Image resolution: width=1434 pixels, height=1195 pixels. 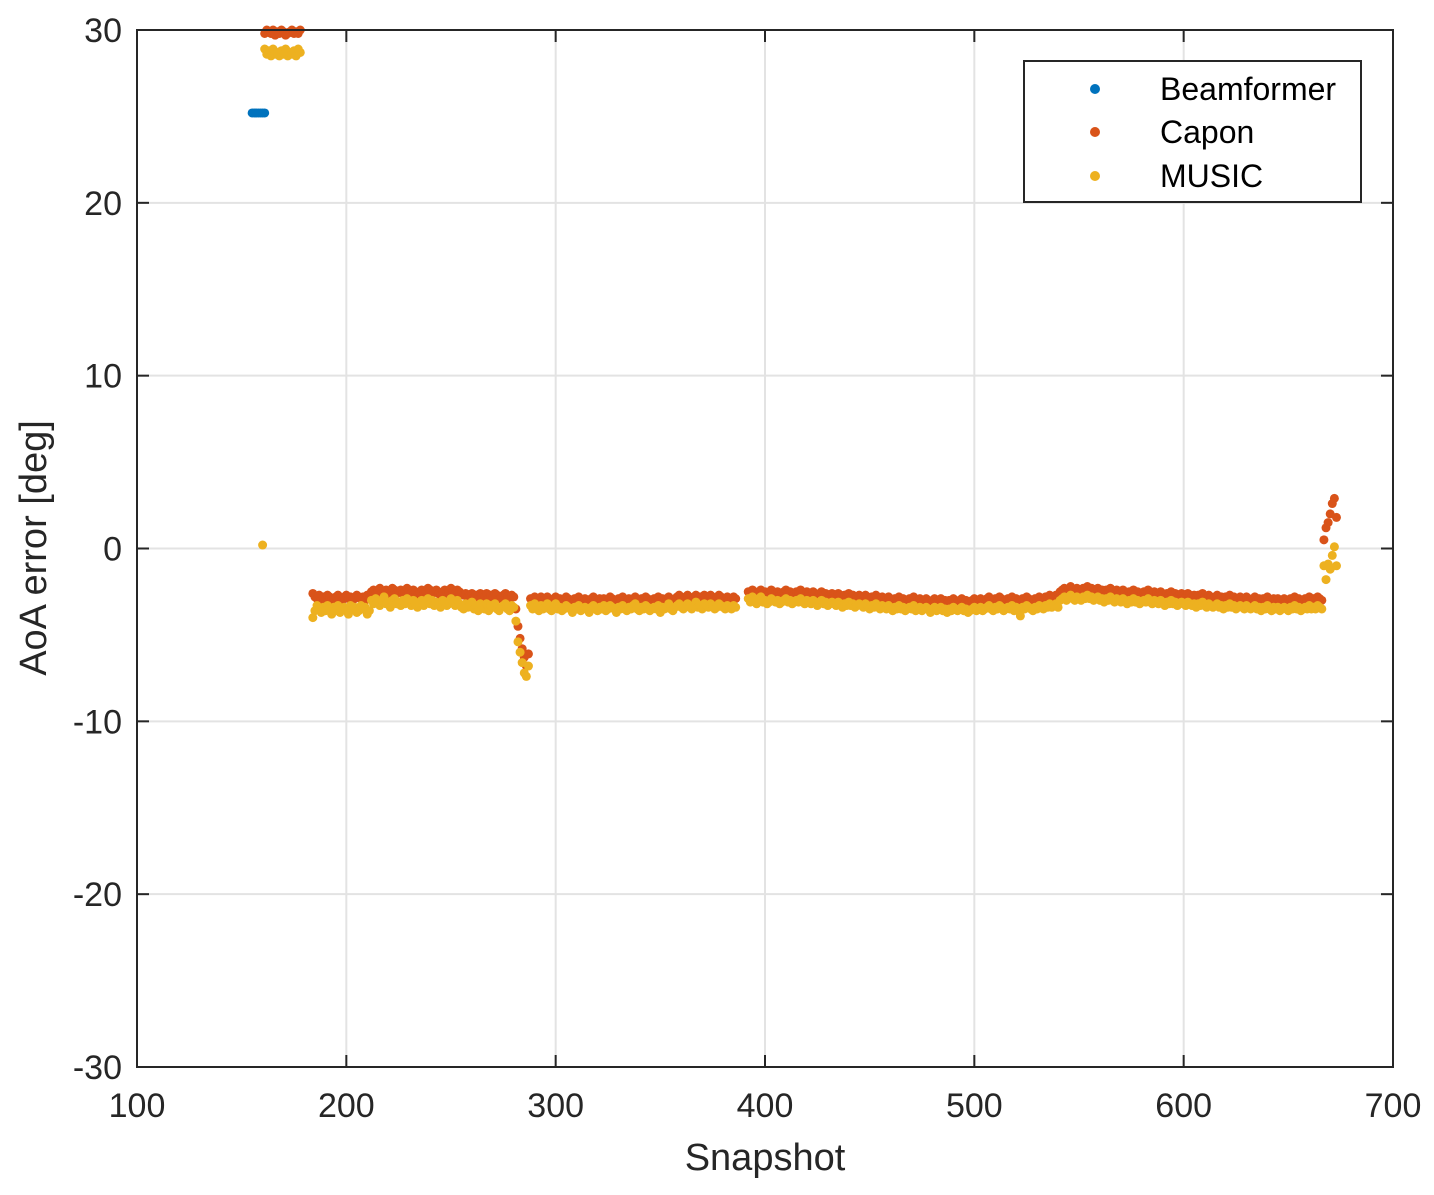 What do you see at coordinates (103, 377) in the screenshot?
I see `y-tick-label: 10` at bounding box center [103, 377].